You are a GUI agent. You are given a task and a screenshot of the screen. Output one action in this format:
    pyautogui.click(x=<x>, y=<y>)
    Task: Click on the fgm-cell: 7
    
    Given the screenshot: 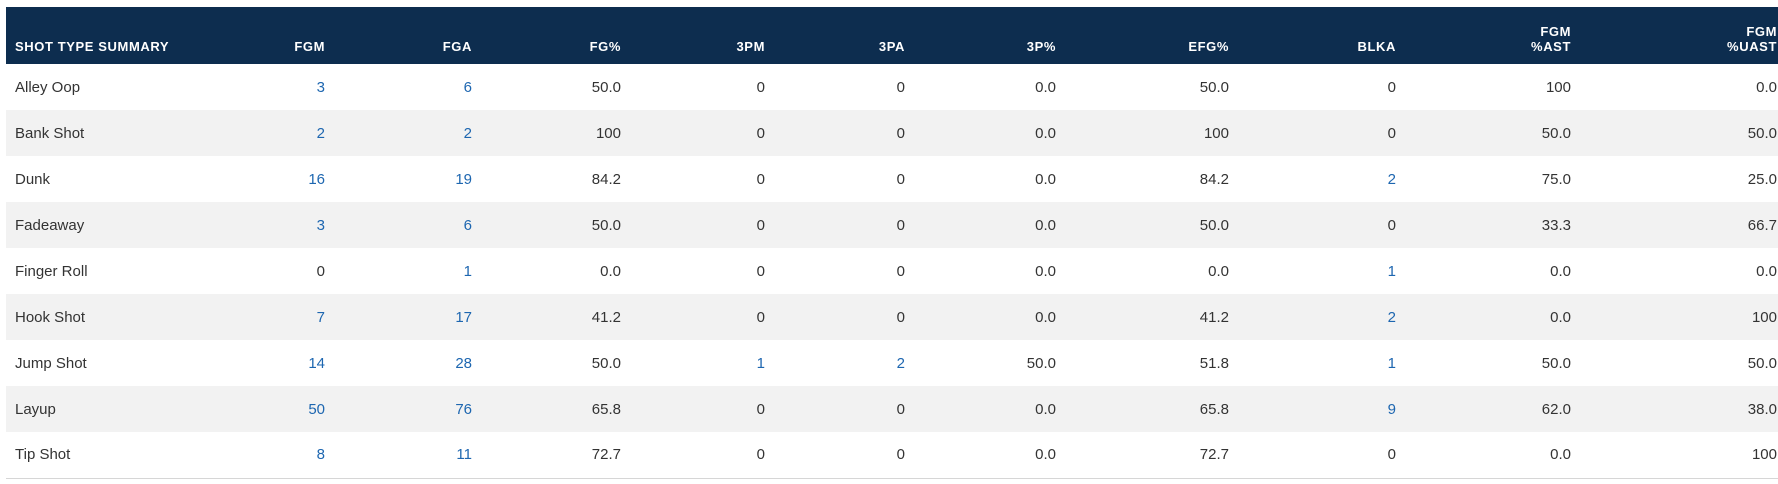 What is the action you would take?
    pyautogui.click(x=320, y=317)
    